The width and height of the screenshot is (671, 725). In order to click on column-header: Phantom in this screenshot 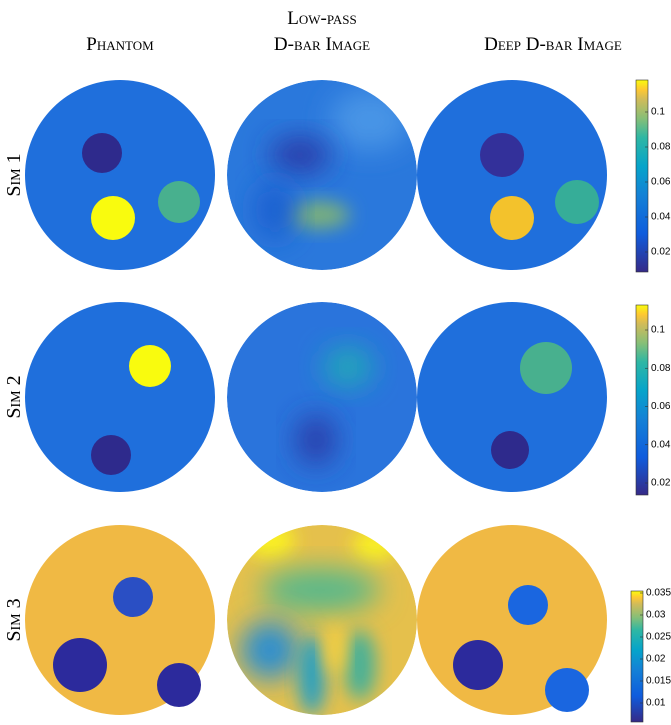, I will do `click(120, 44)`.